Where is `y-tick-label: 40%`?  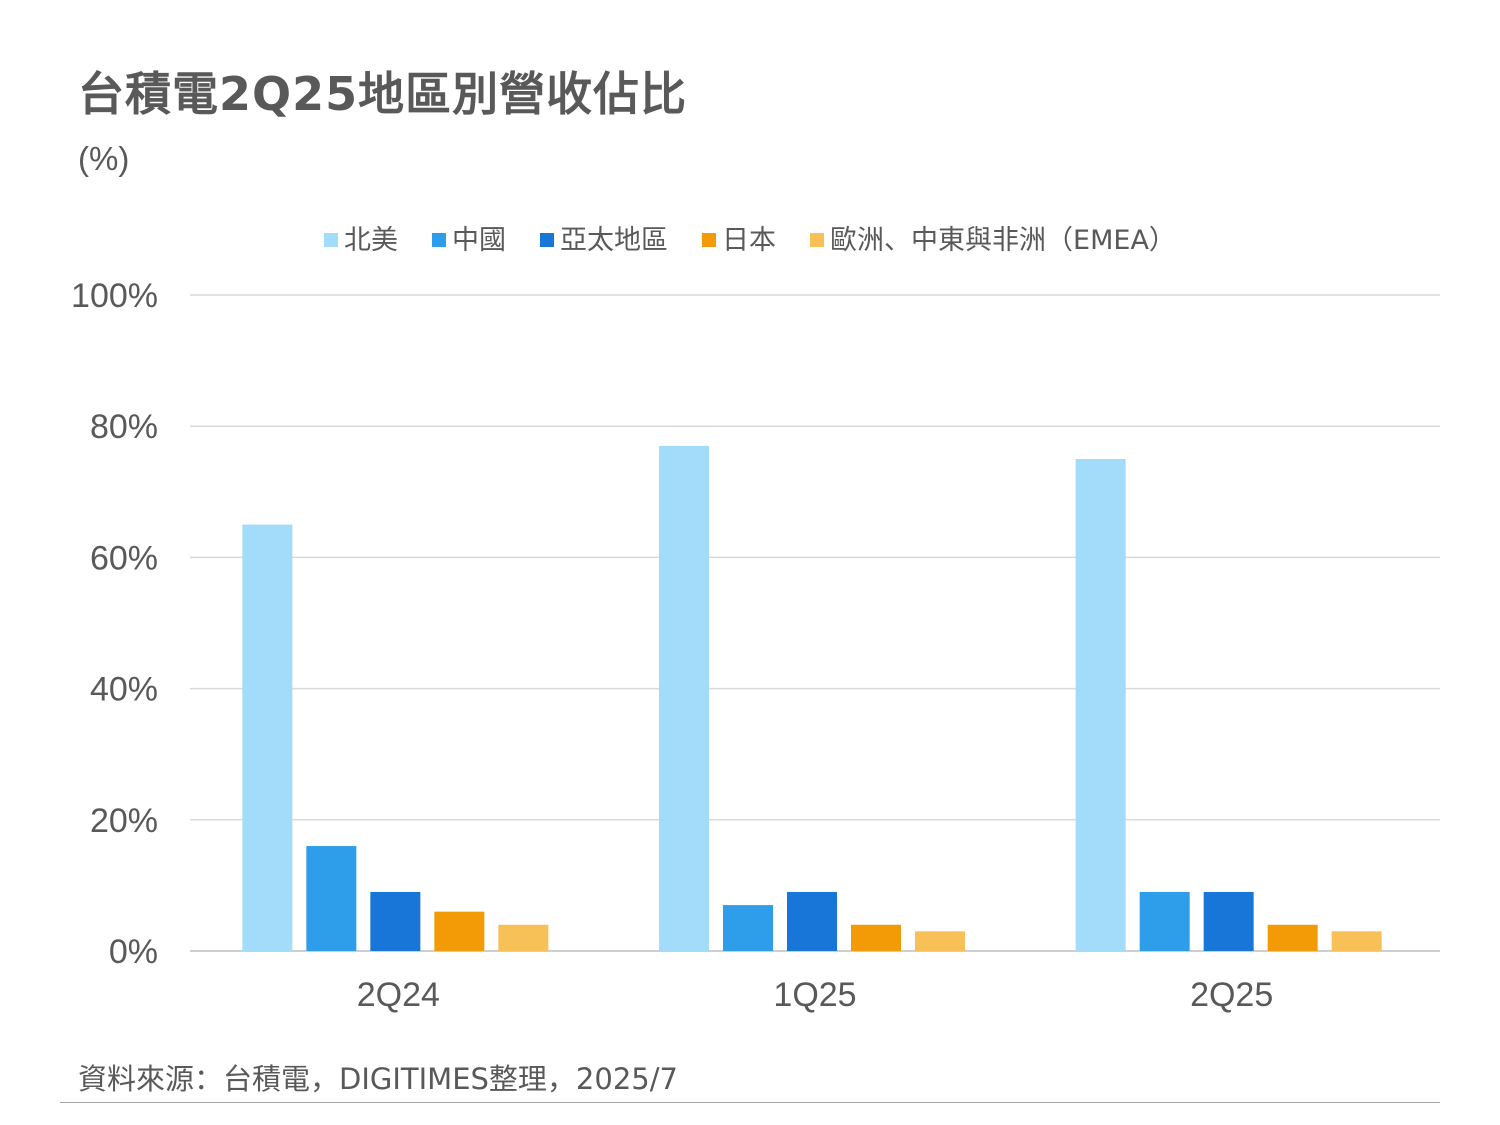
y-tick-label: 40% is located at coordinates (124, 690).